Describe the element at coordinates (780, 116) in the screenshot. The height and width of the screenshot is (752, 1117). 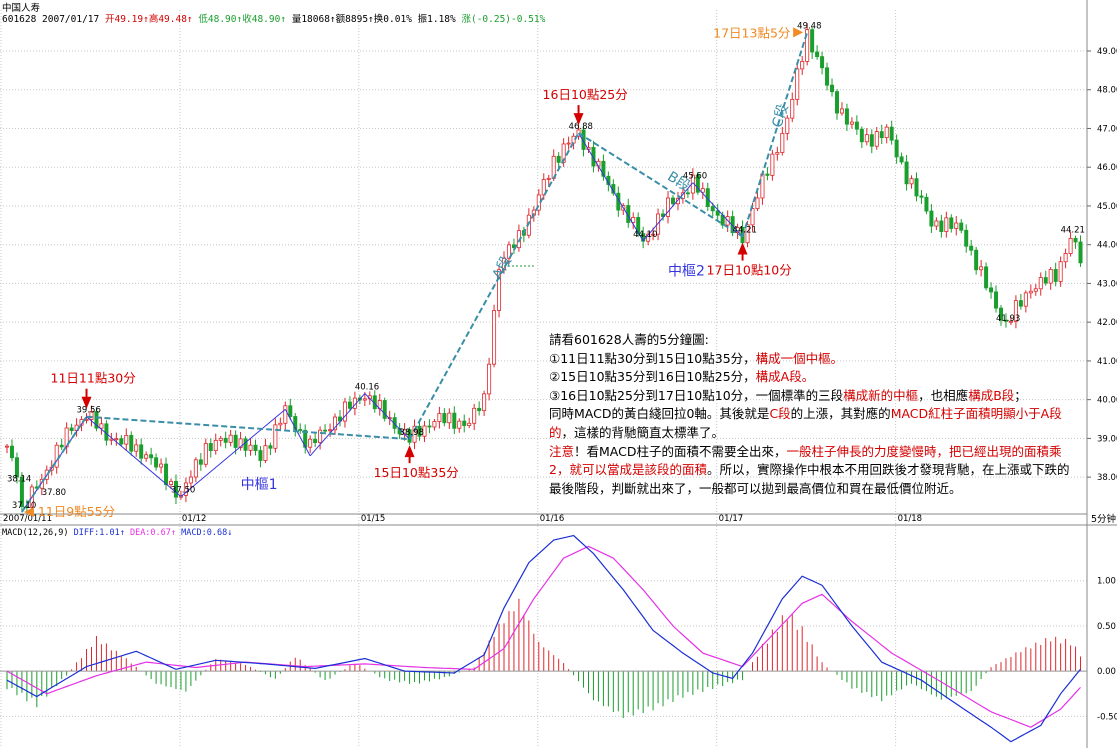
I see `segment-label: C段` at that location.